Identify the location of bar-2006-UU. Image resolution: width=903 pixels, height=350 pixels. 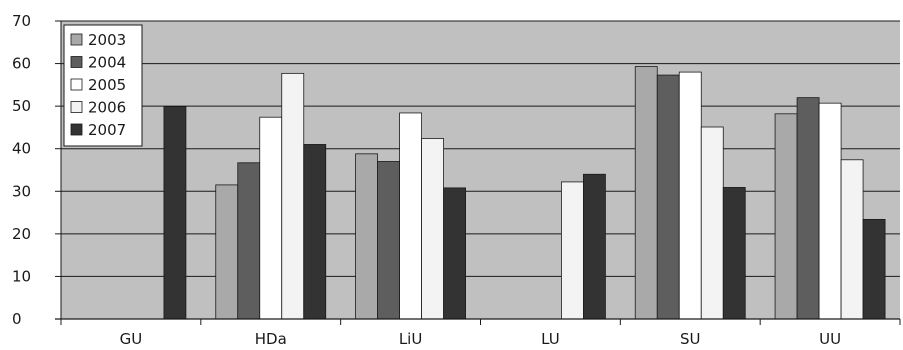
(852, 239).